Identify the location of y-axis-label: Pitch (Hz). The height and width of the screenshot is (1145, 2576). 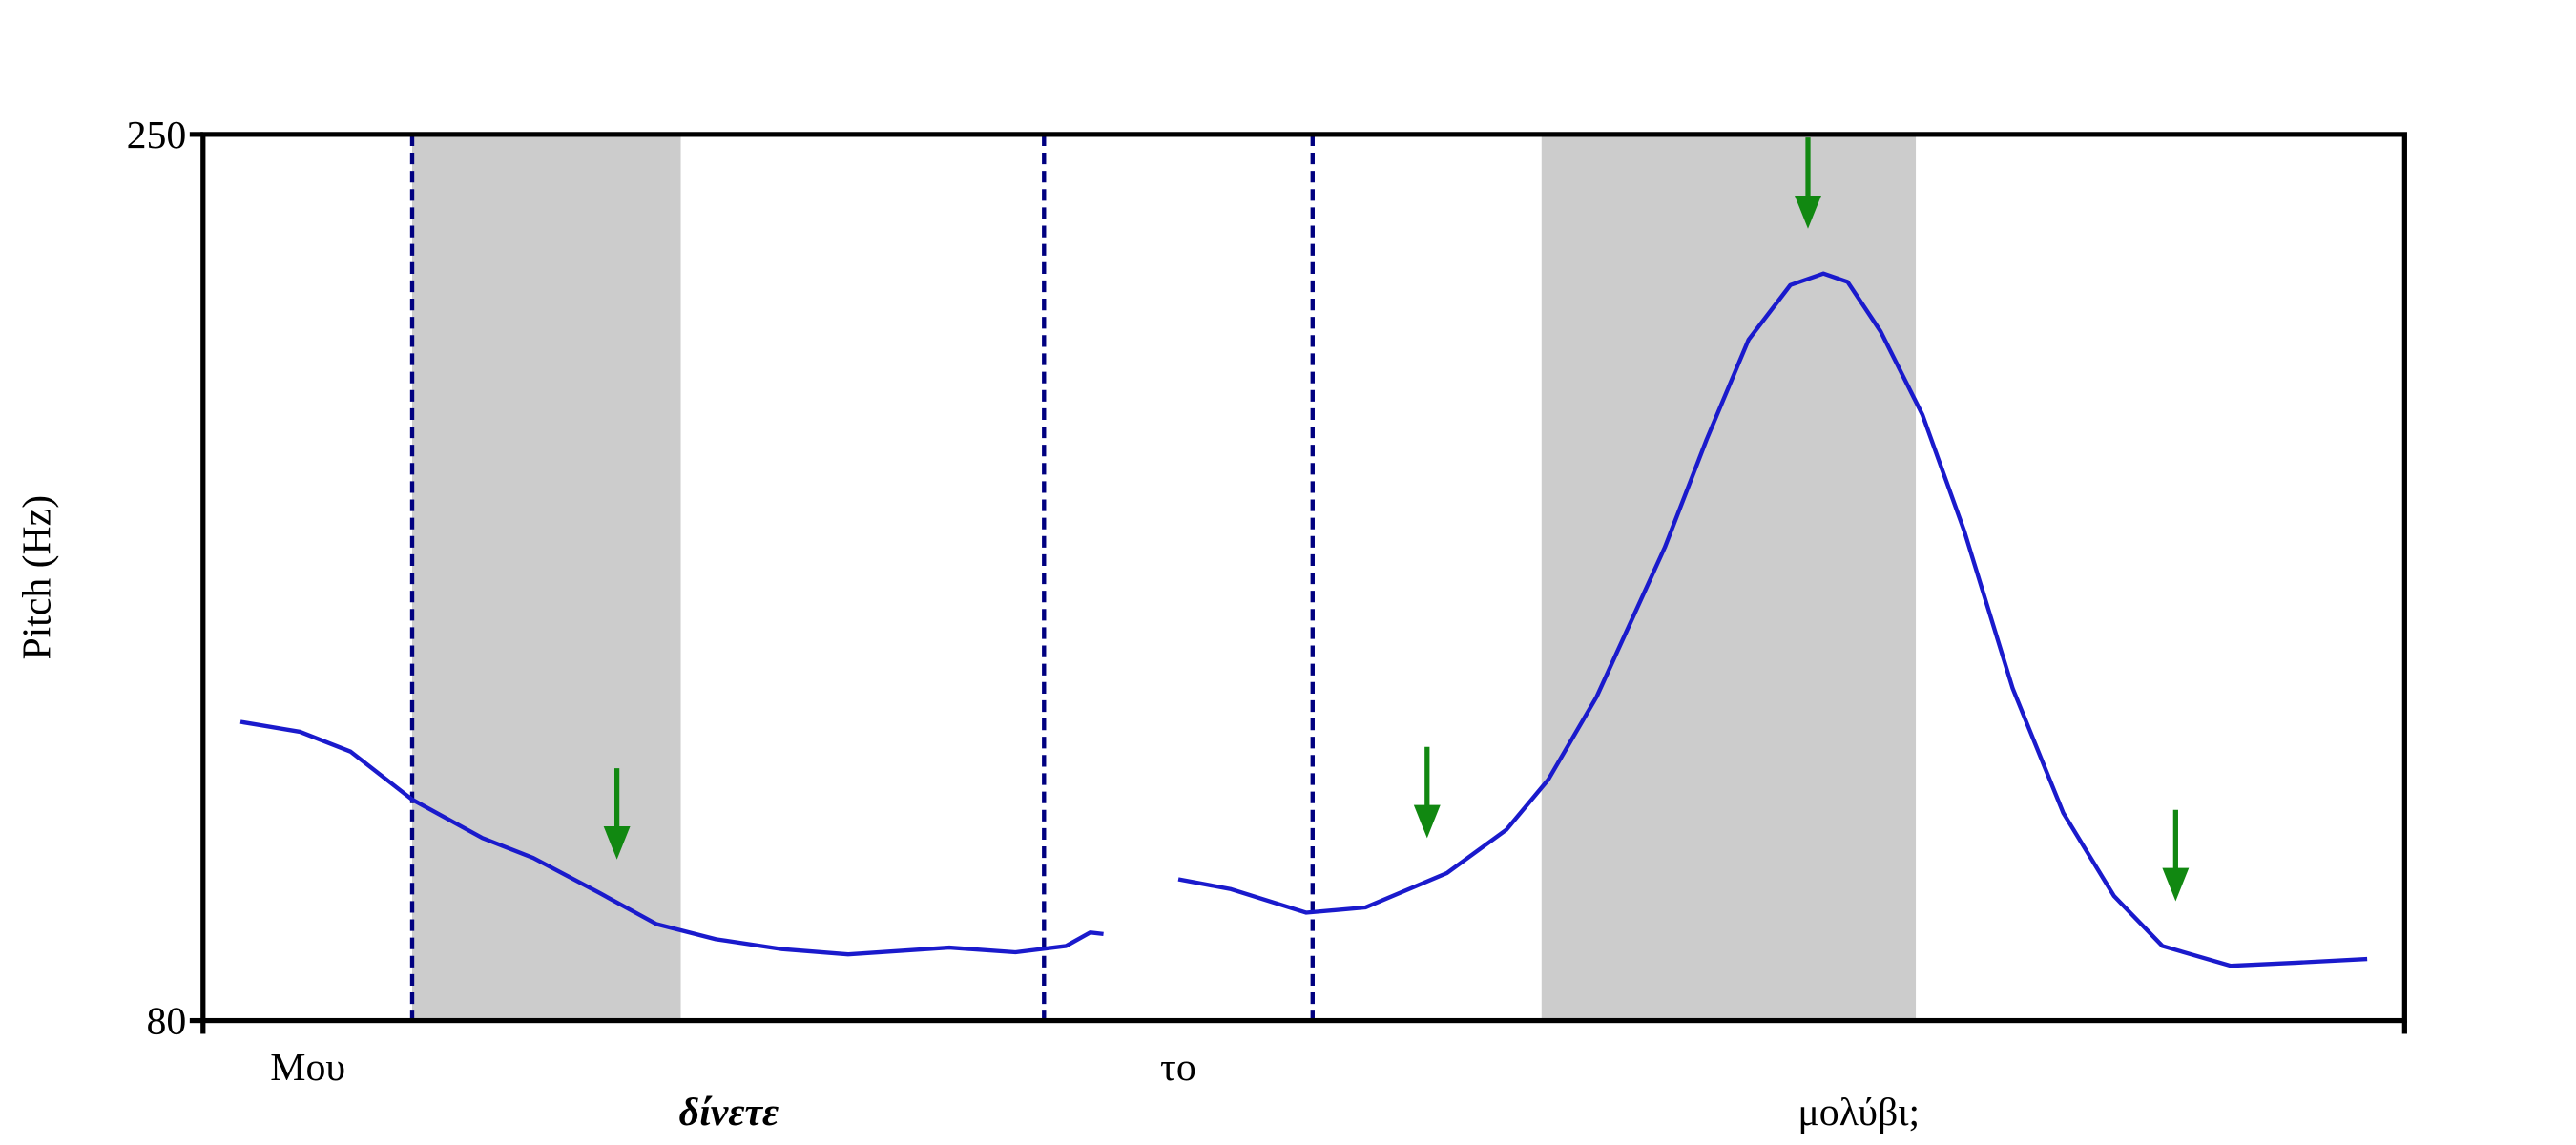
(37, 577).